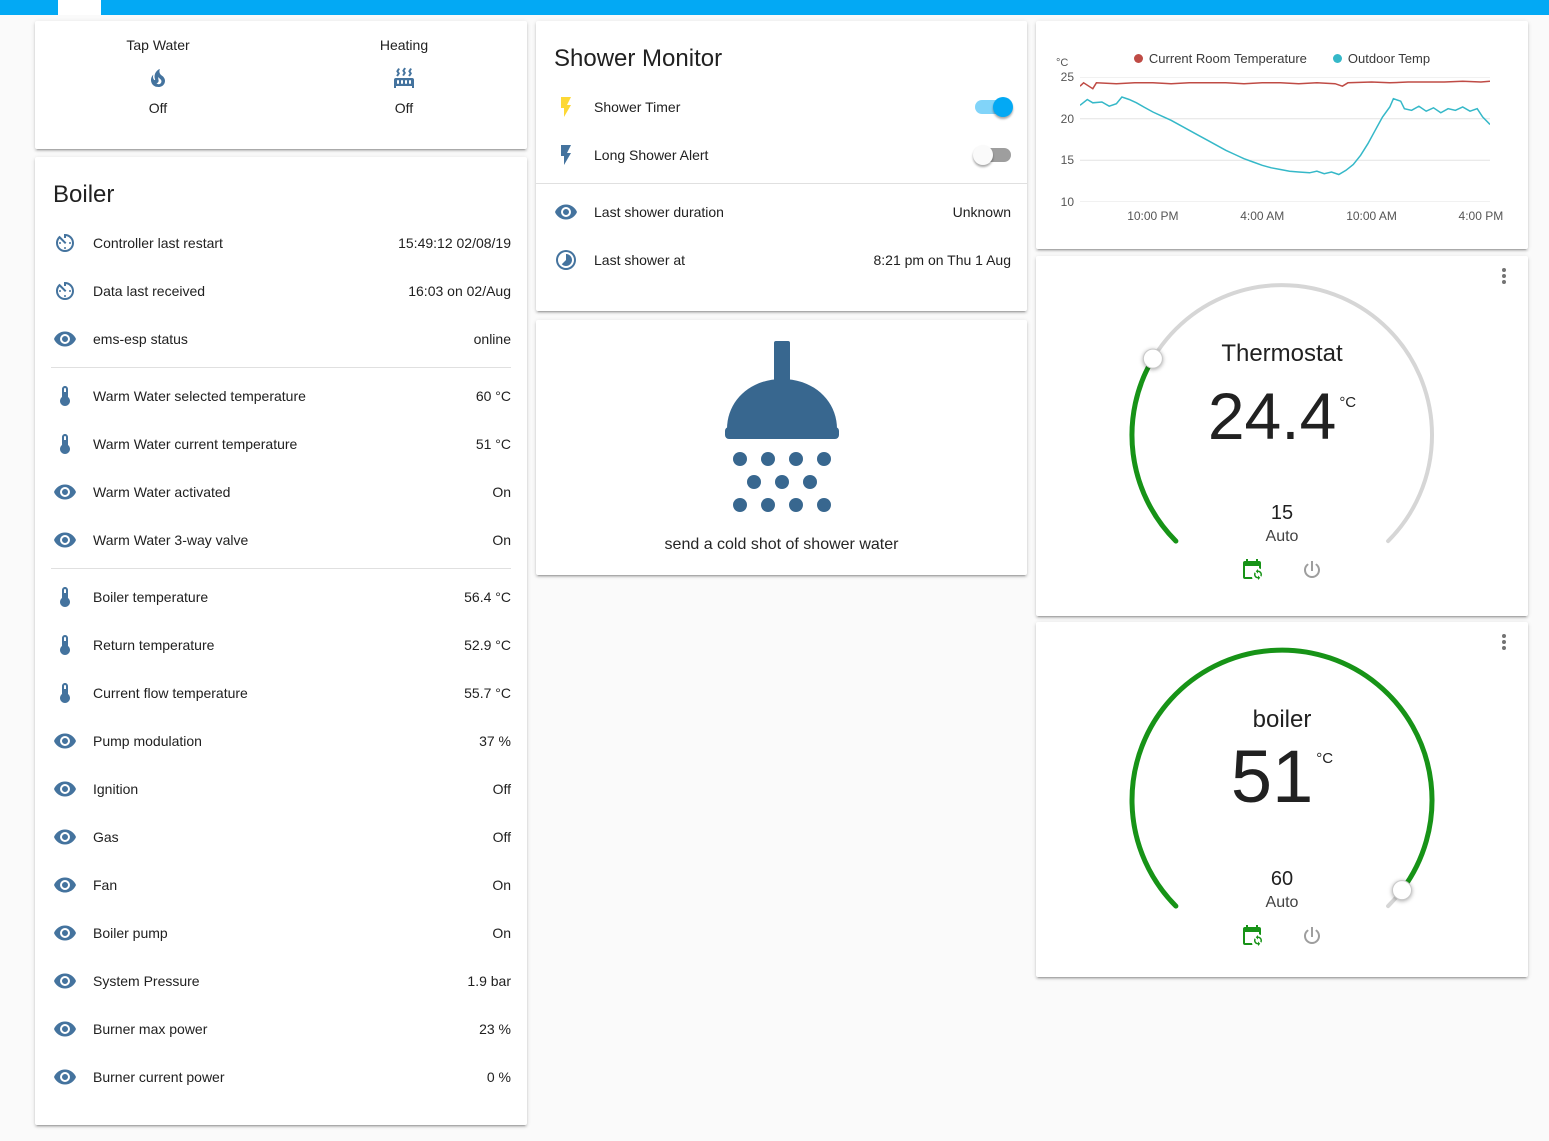 Image resolution: width=1549 pixels, height=1141 pixels. I want to click on switch-label: Shower Timer, so click(637, 107).